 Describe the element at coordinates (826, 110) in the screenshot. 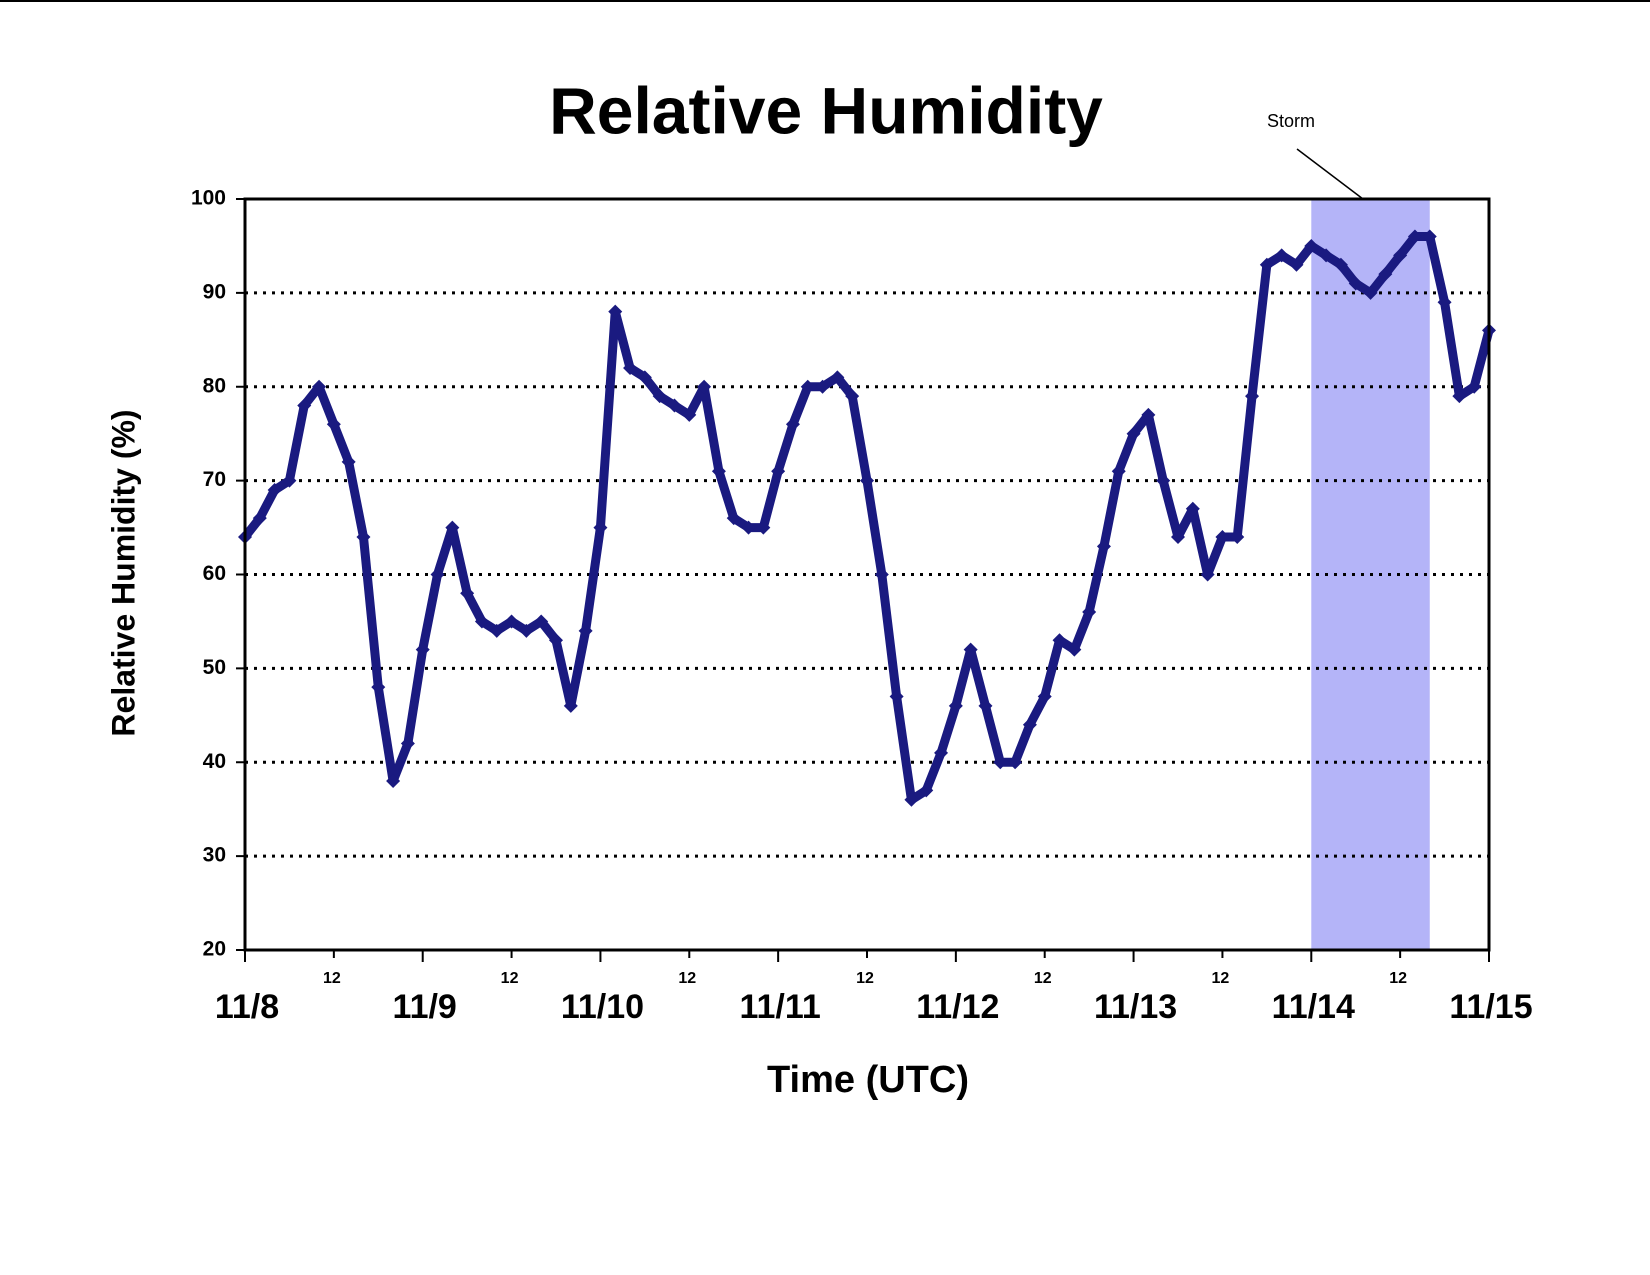

I see `chart-title: Relative Humidity` at that location.